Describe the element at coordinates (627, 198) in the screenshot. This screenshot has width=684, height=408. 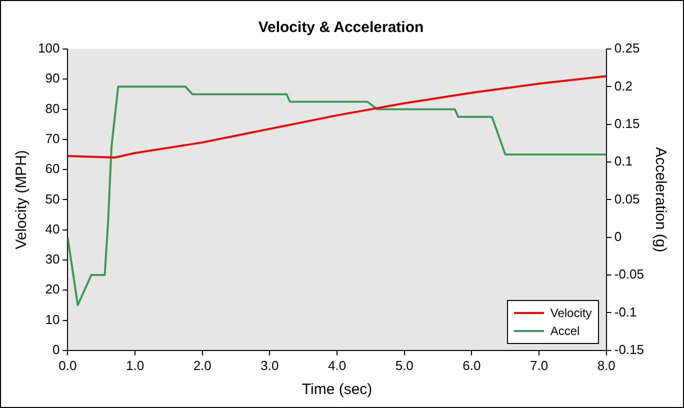
I see `y2-tick-label: 0.05` at that location.